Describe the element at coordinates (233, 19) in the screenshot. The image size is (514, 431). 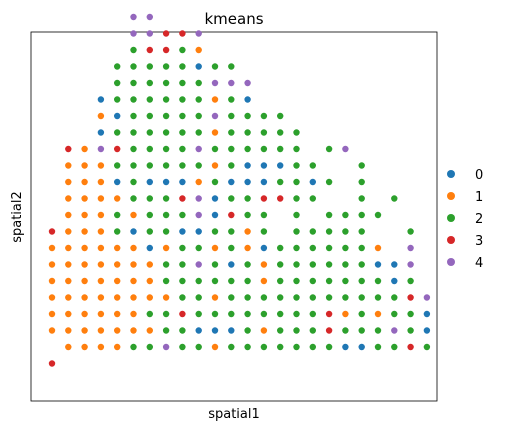
I see `chart-title: kmeans` at that location.